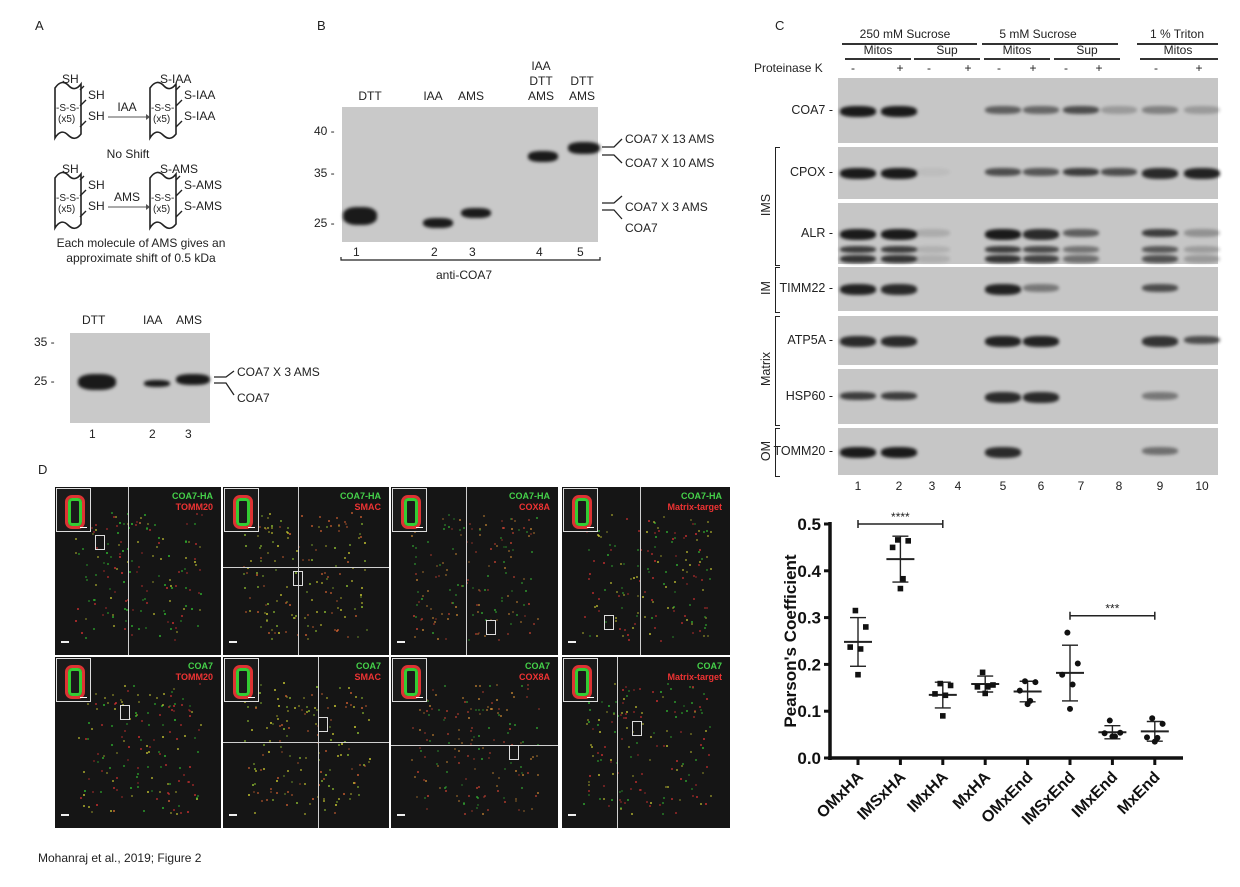  Describe the element at coordinates (472, 252) in the screenshot. I see `lane-number: 3` at that location.